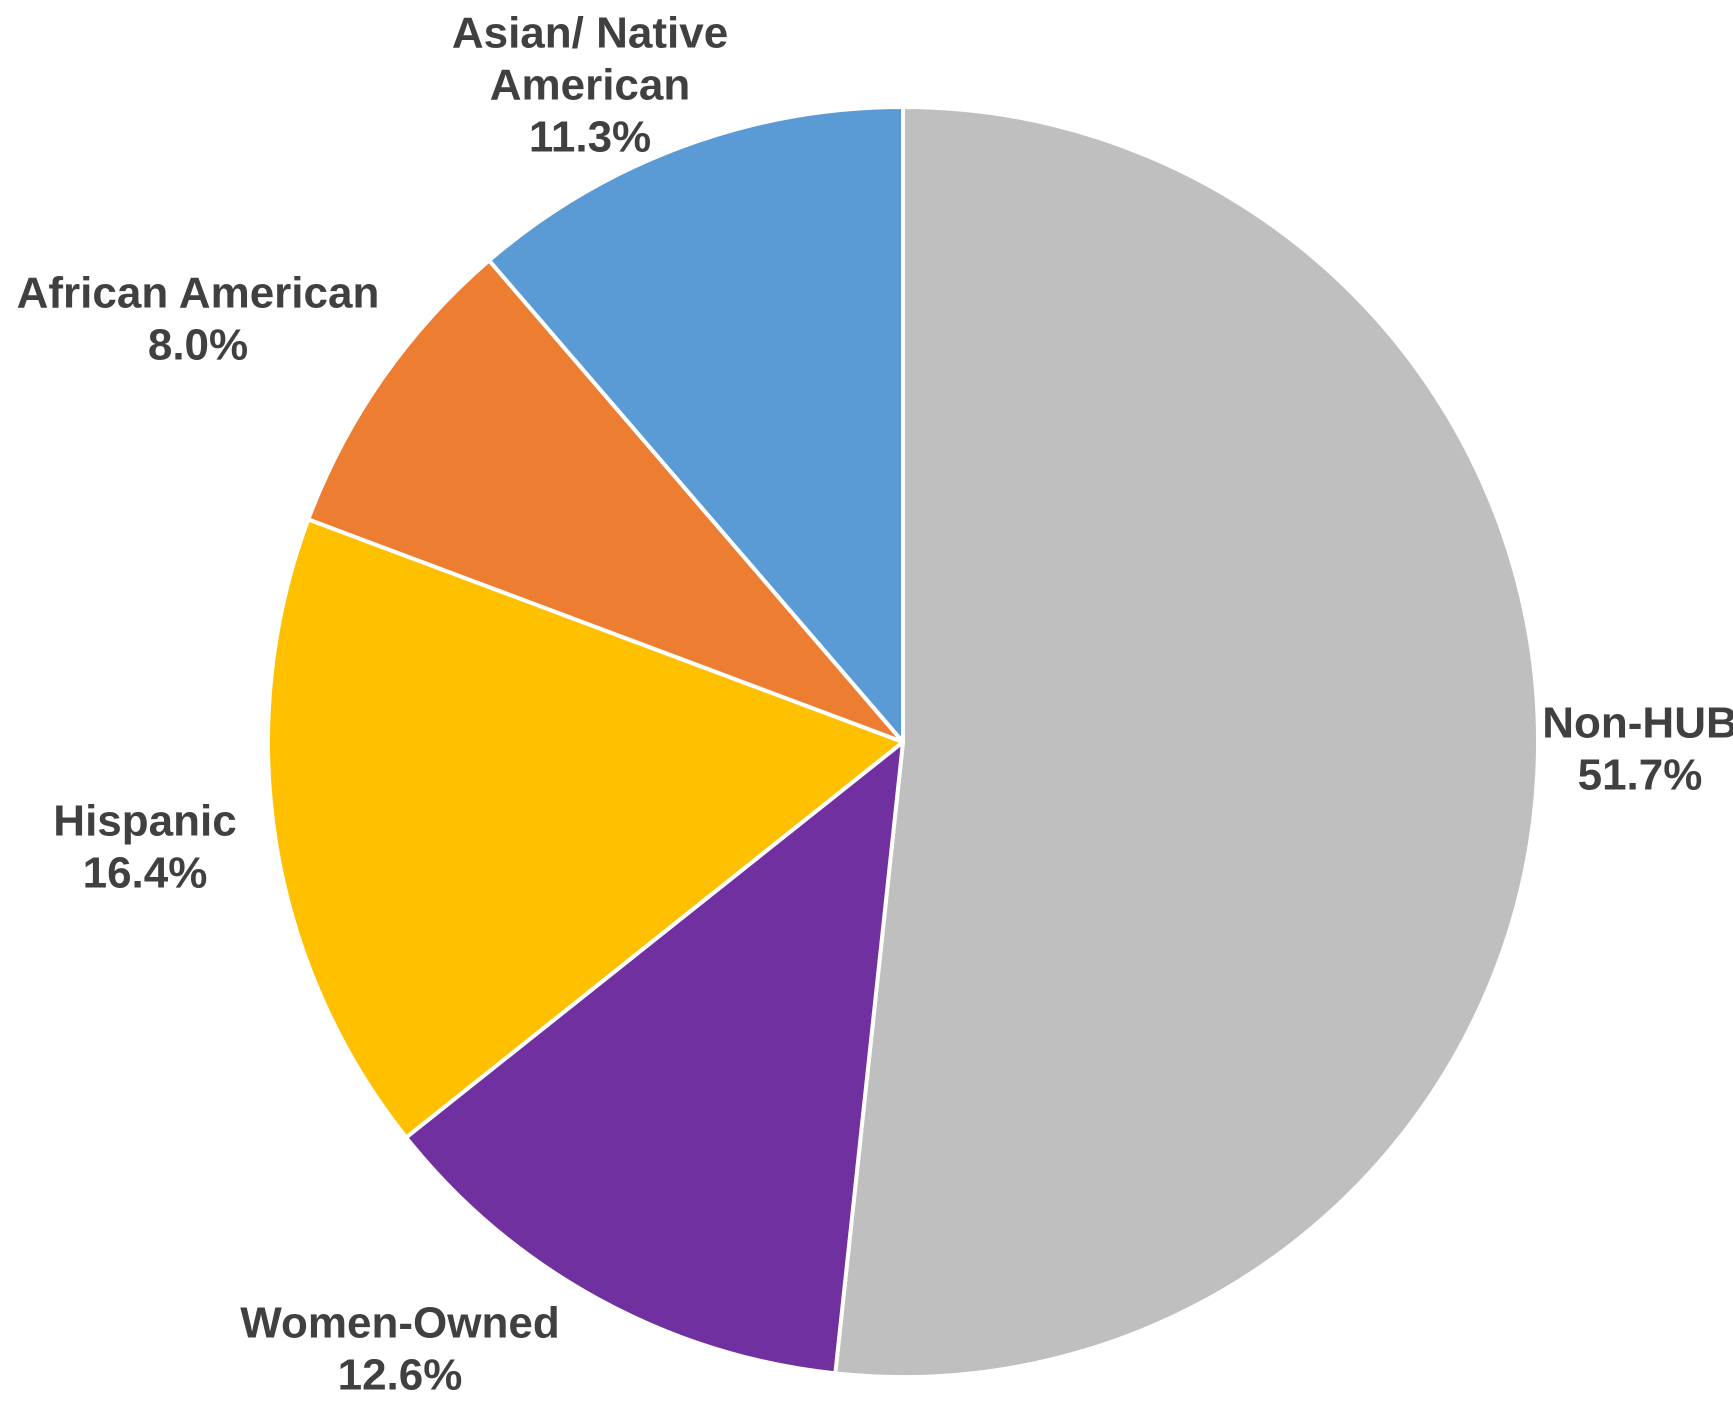  What do you see at coordinates (145, 873) in the screenshot?
I see `slice-value-label: 16.4%` at bounding box center [145, 873].